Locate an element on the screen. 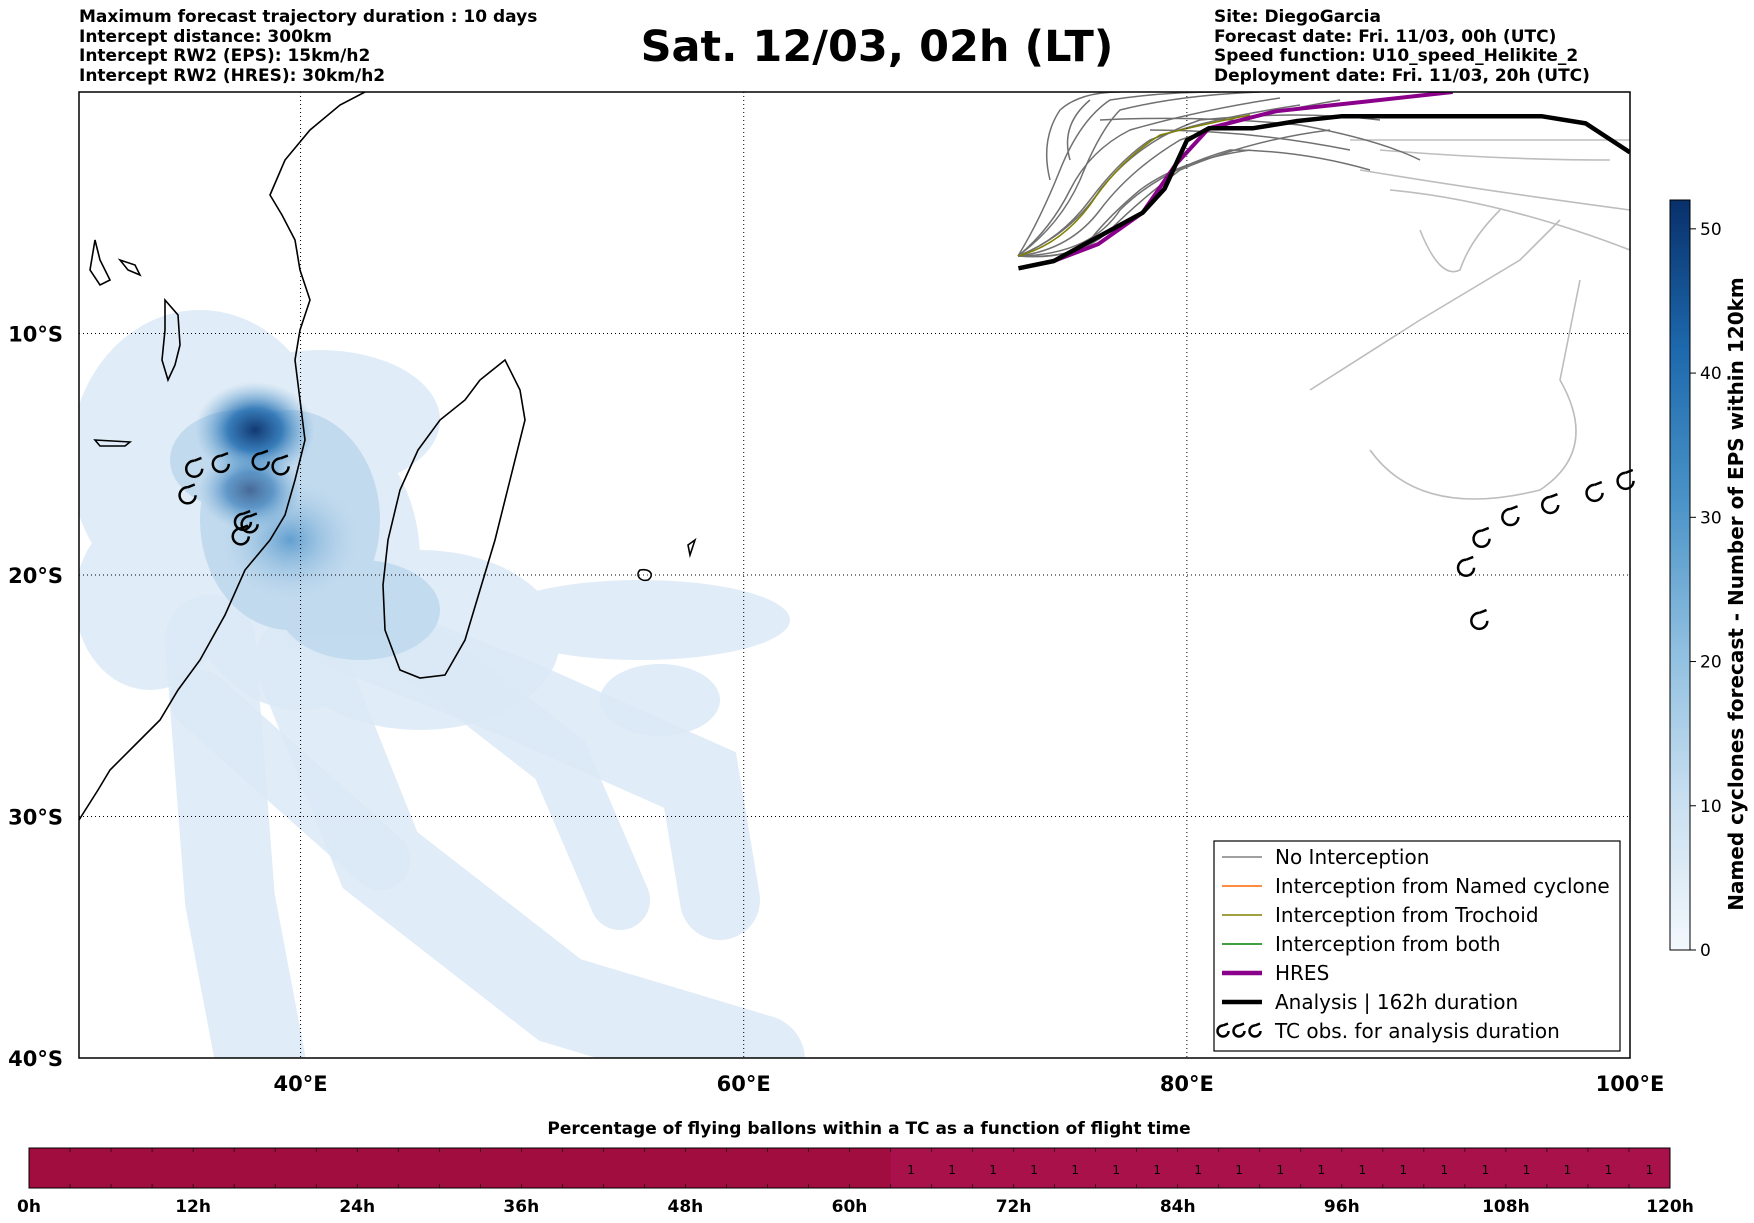 Image resolution: width=1754 pixels, height=1223 pixels. legend-label: No Interception is located at coordinates (1352, 857).